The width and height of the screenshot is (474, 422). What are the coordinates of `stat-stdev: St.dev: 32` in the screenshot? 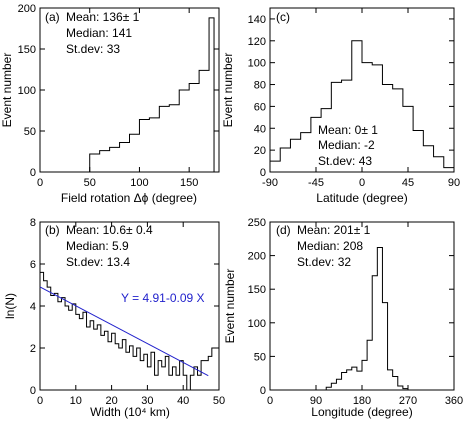 It's located at (324, 262).